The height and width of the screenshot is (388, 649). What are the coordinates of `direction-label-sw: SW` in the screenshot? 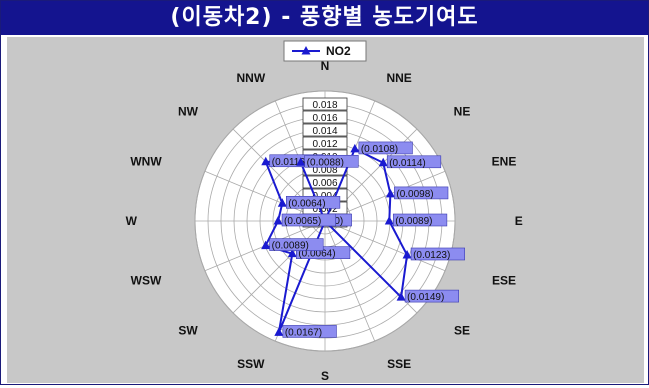 It's located at (188, 331).